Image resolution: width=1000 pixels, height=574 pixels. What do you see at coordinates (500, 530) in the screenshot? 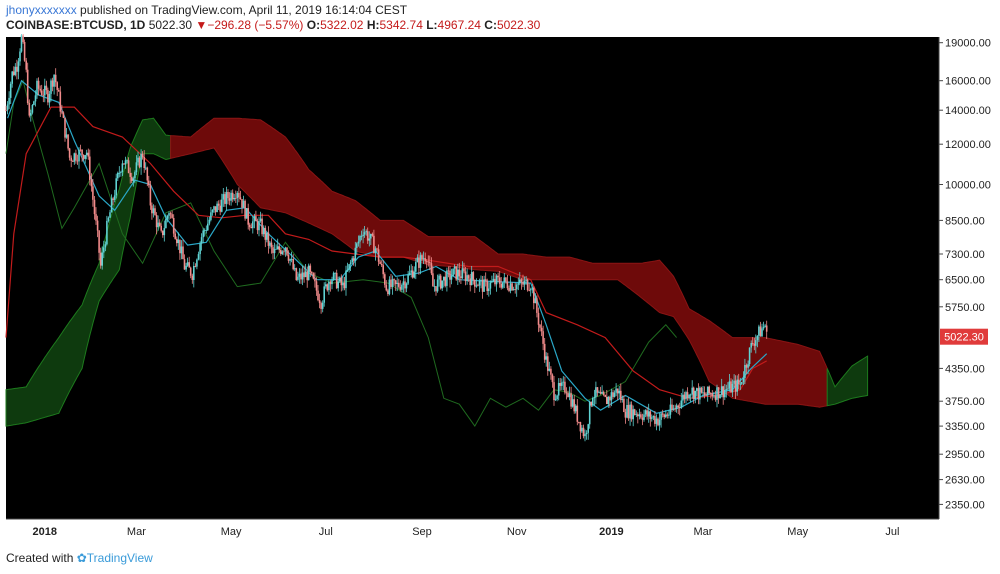
I see `time-axis` at bounding box center [500, 530].